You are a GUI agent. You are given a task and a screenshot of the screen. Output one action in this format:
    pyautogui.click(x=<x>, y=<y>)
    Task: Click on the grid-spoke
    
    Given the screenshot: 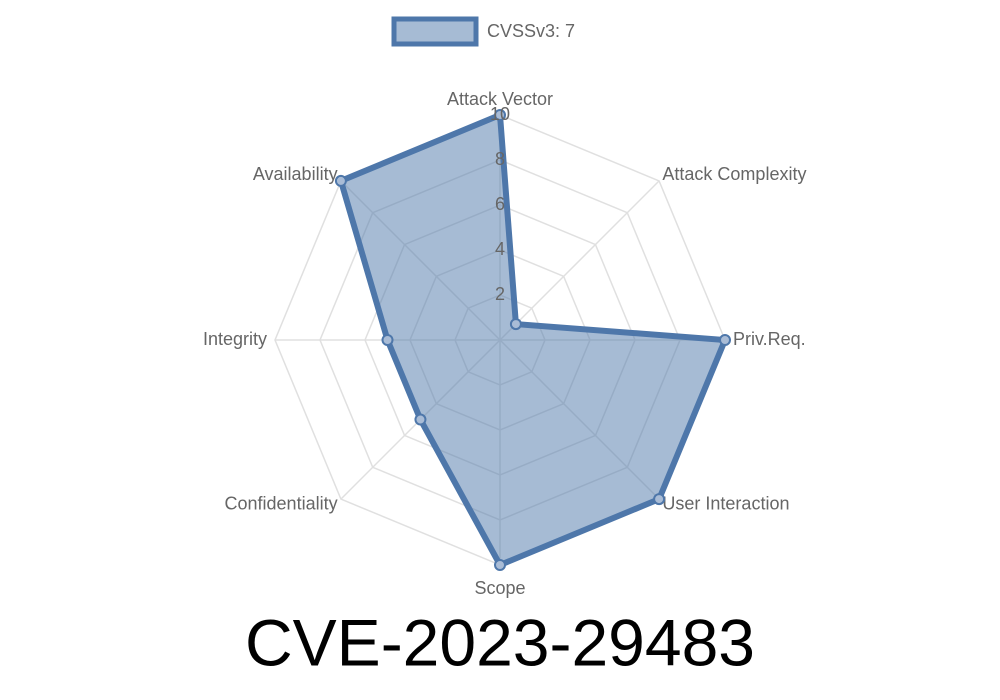 What is the action you would take?
    pyautogui.click(x=579, y=260)
    